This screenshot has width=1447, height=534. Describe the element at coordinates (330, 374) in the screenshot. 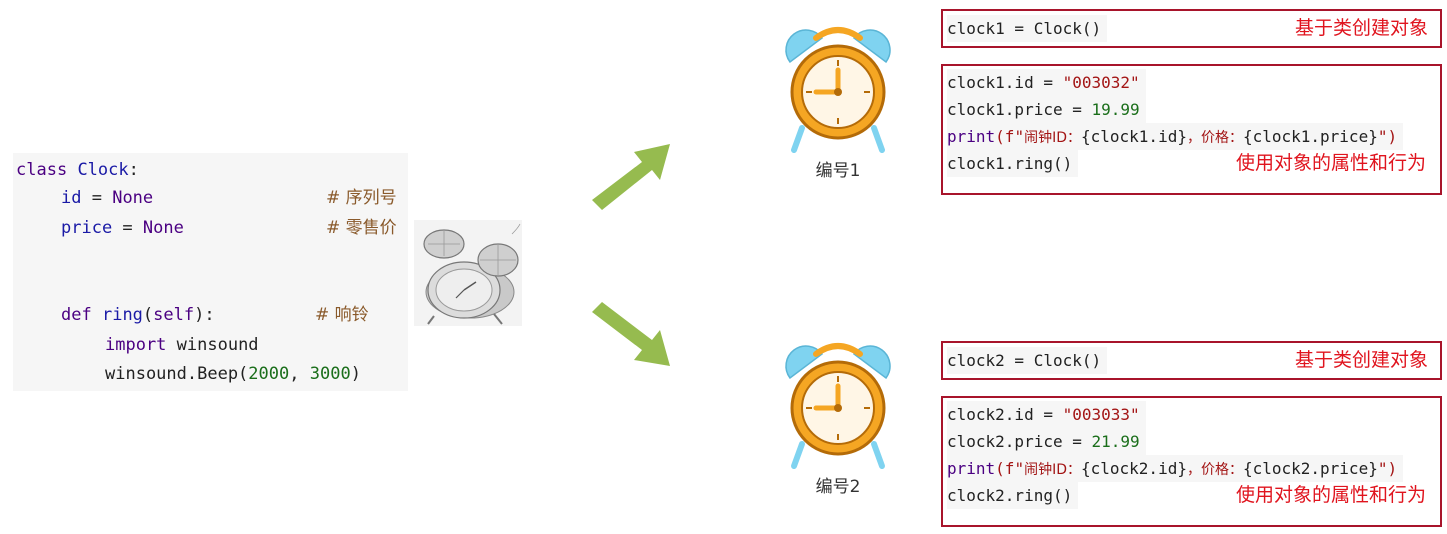

I see `beep-arg-duration: 3000` at that location.